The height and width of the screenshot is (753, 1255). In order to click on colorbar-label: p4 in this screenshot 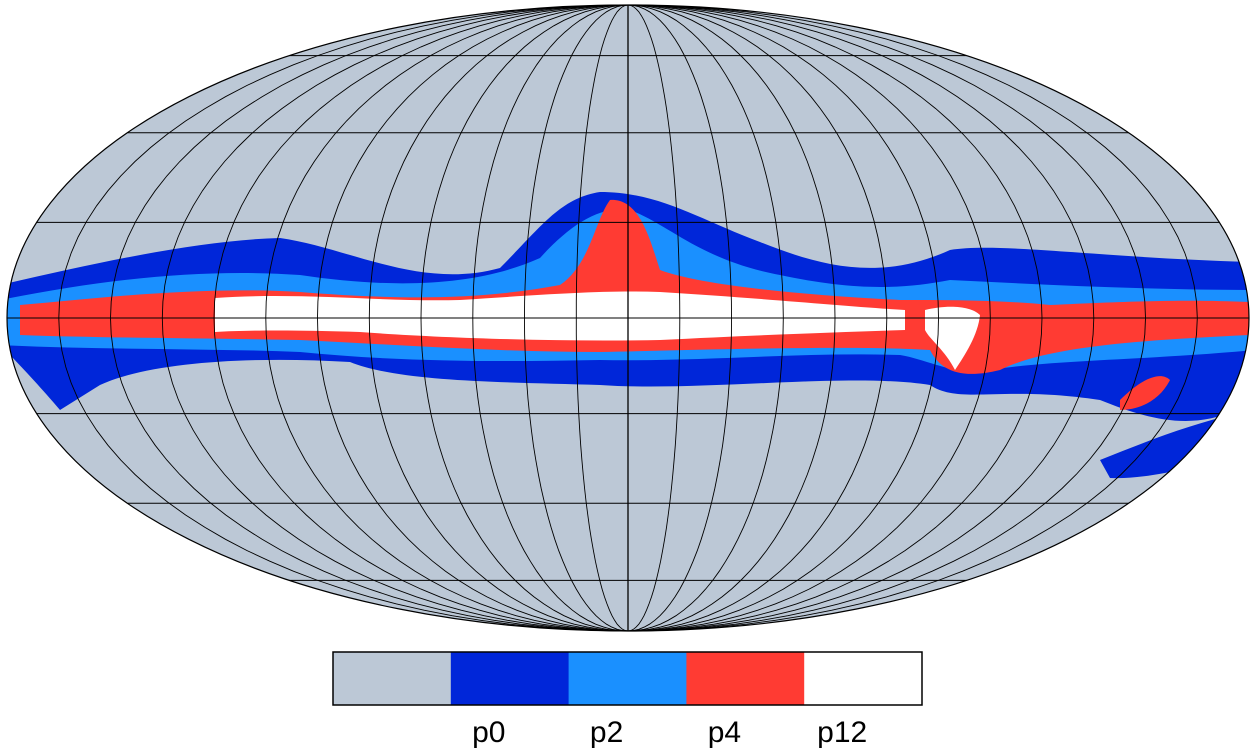, I will do `click(724, 732)`.